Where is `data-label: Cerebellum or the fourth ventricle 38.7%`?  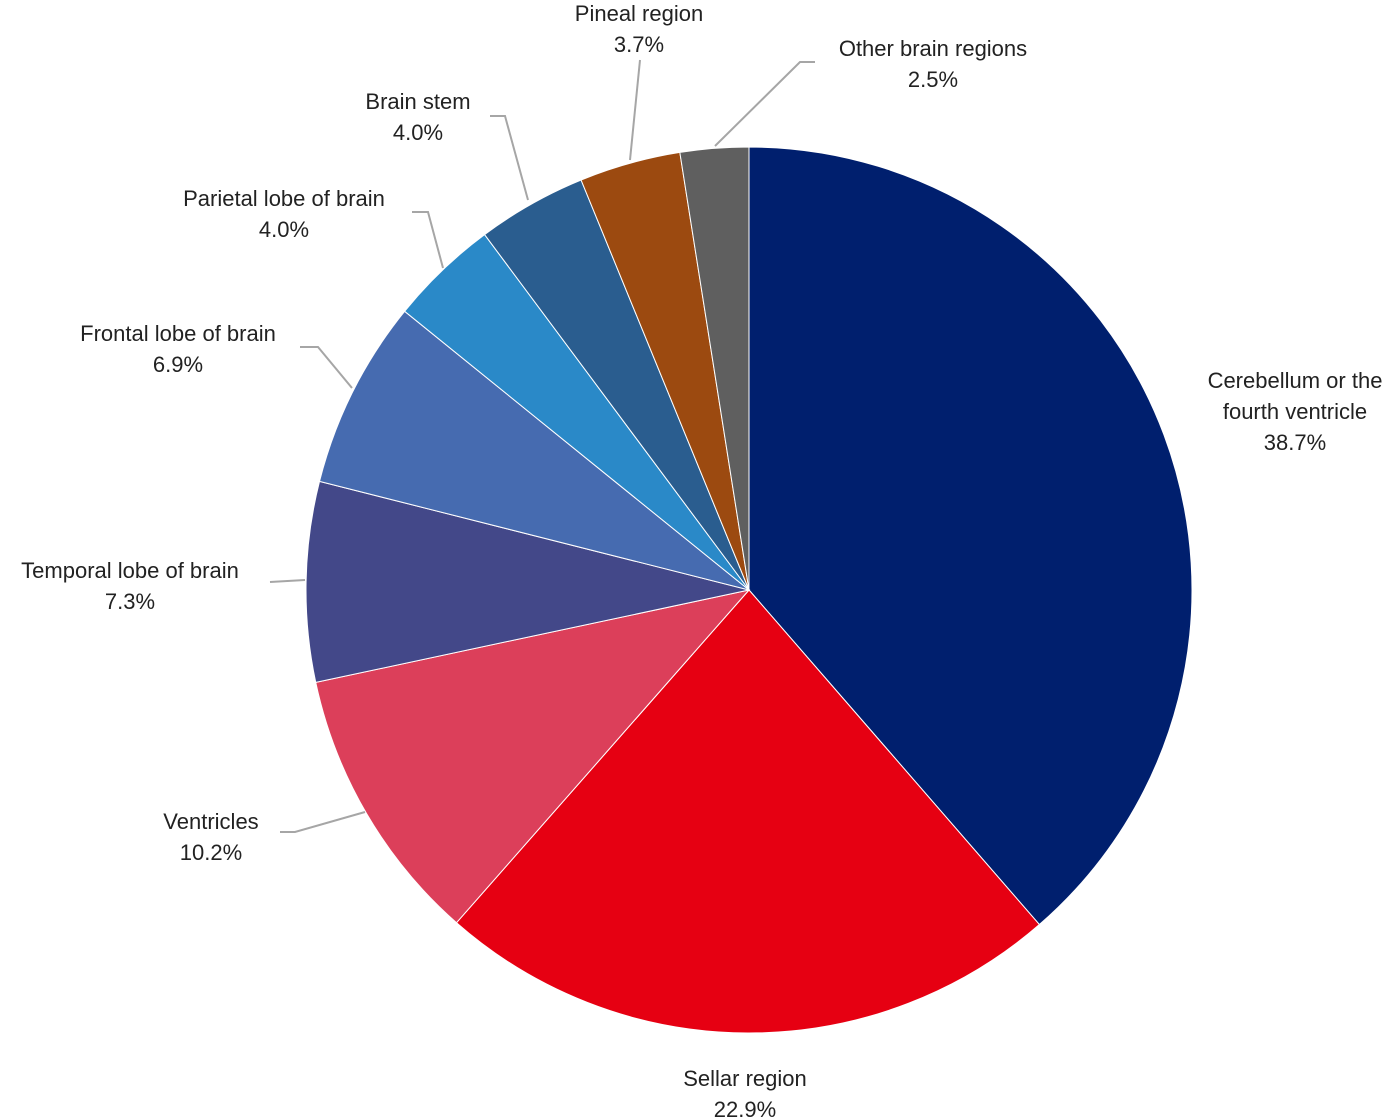
data-label: Cerebellum or the fourth ventricle 38.7% is located at coordinates (1293, 411).